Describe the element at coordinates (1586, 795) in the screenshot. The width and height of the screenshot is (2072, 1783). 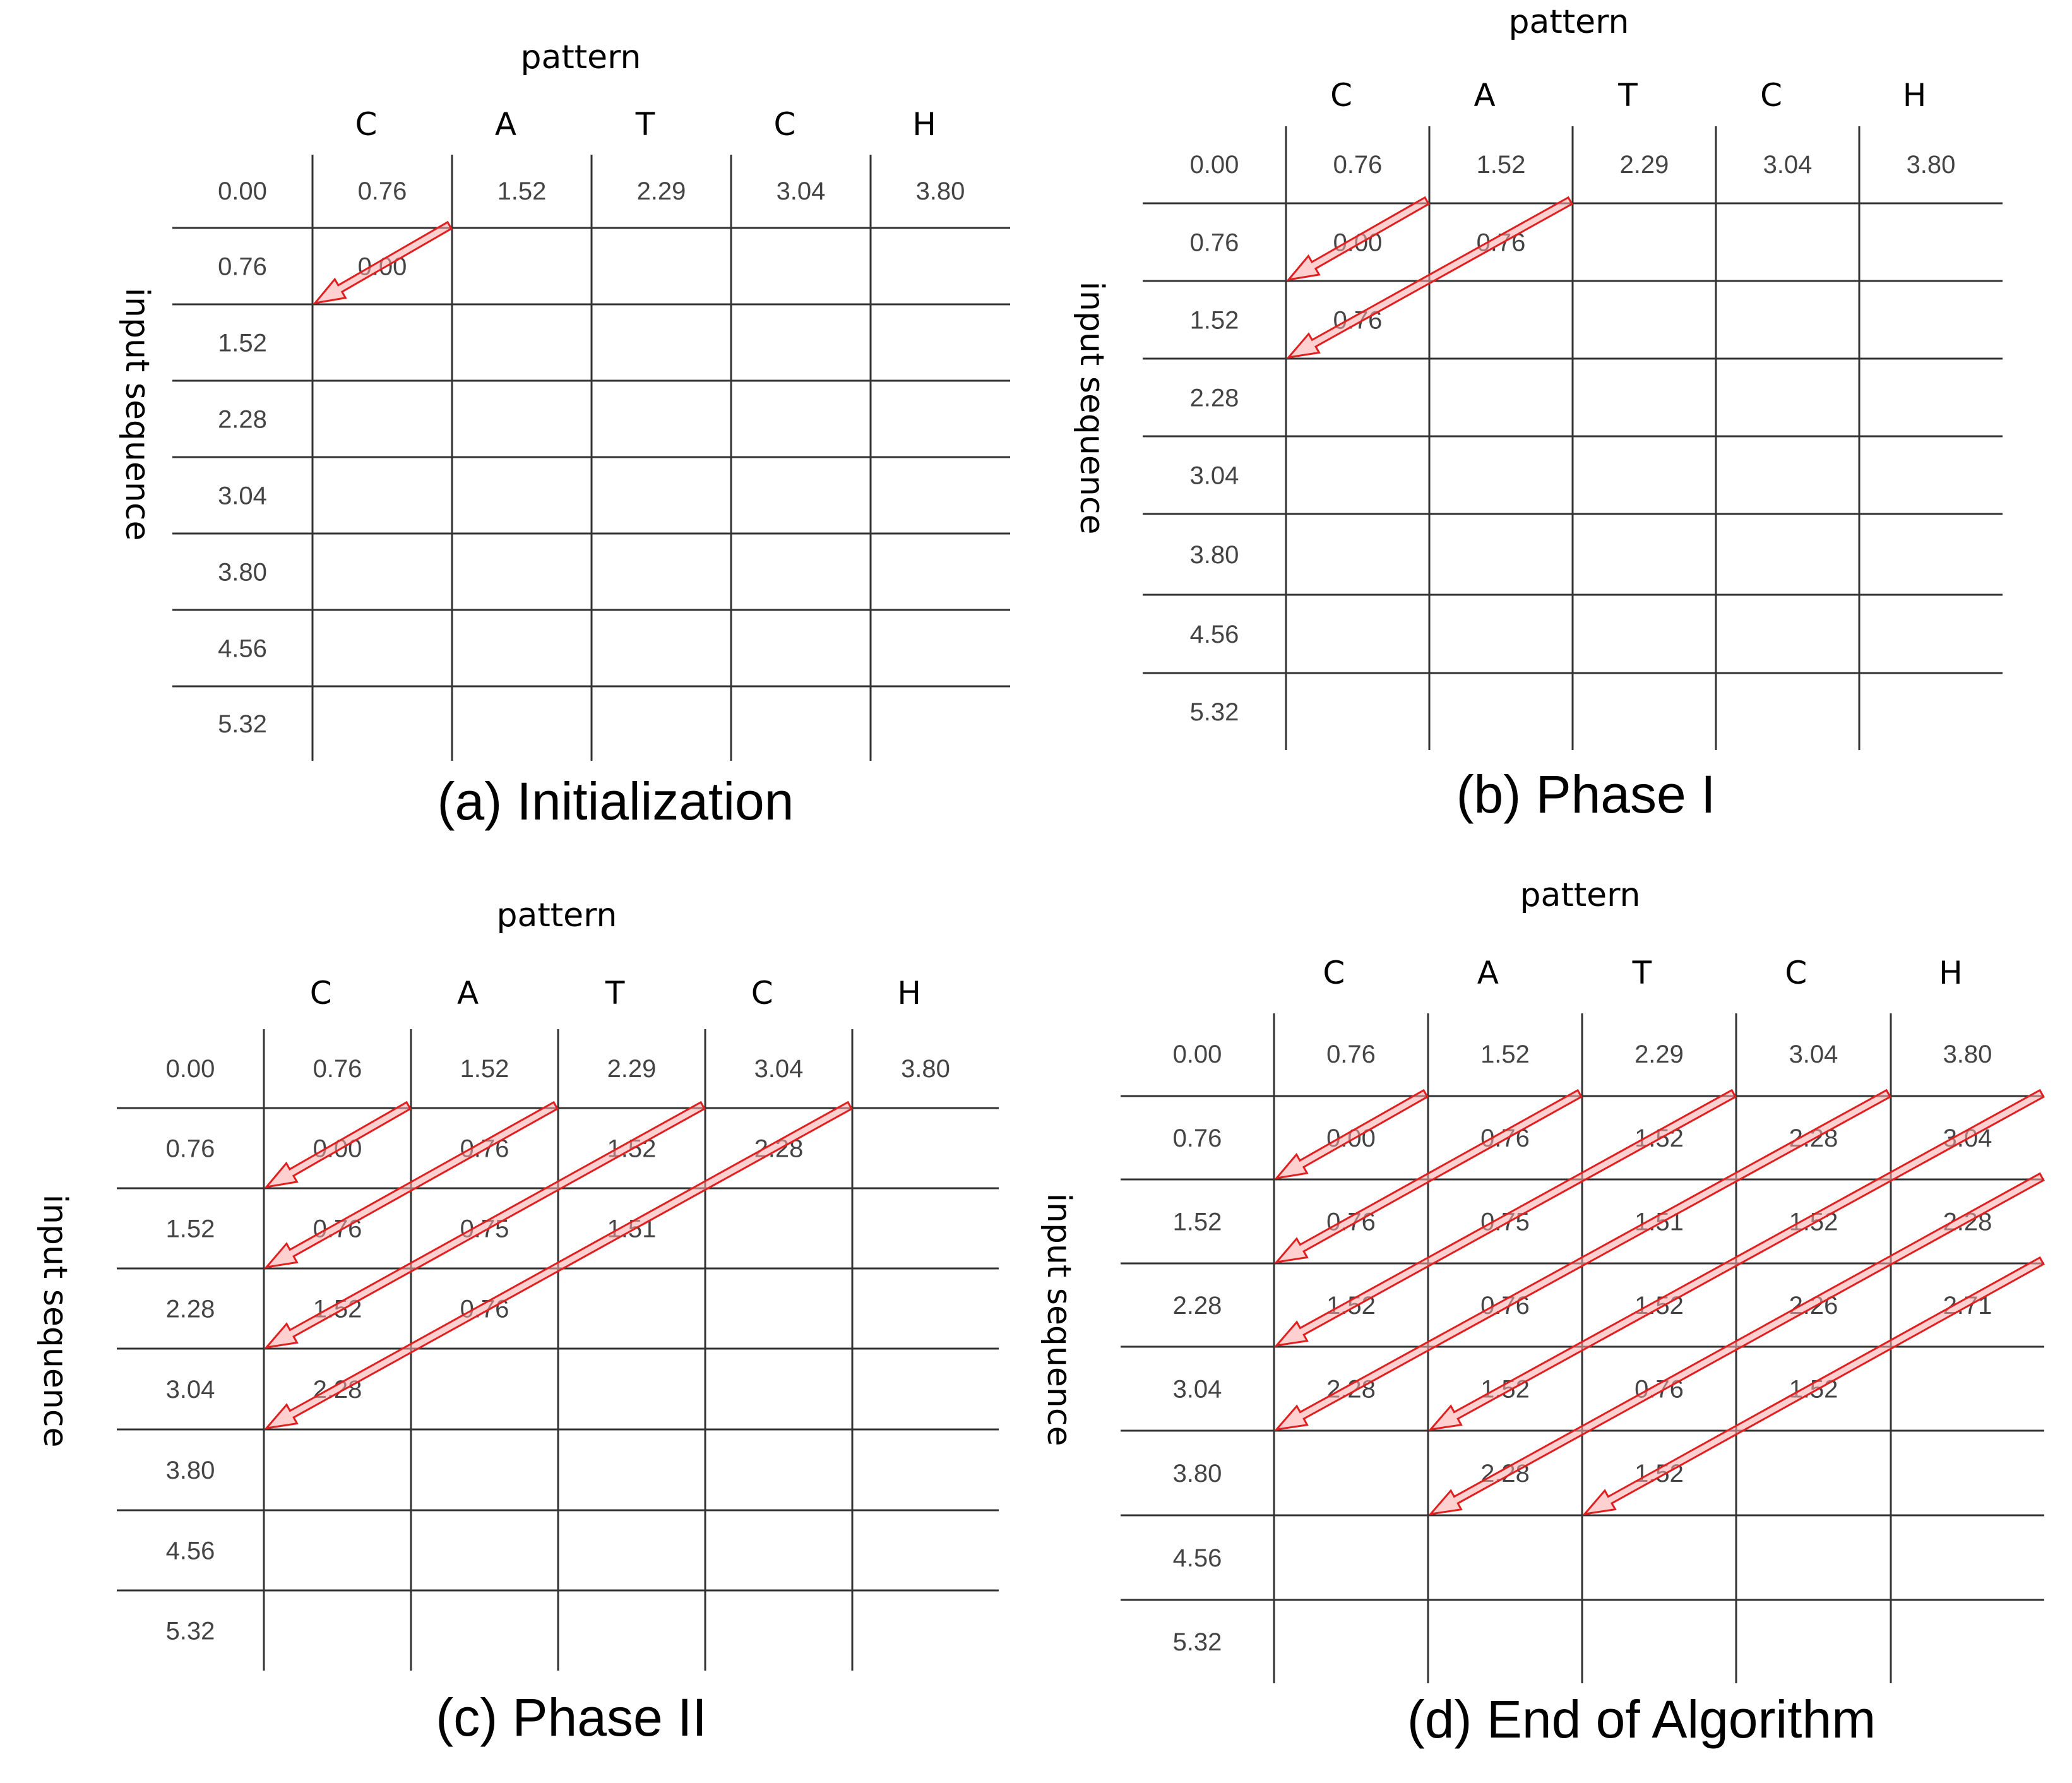
I see `panel-caption: (b) Phase I` at that location.